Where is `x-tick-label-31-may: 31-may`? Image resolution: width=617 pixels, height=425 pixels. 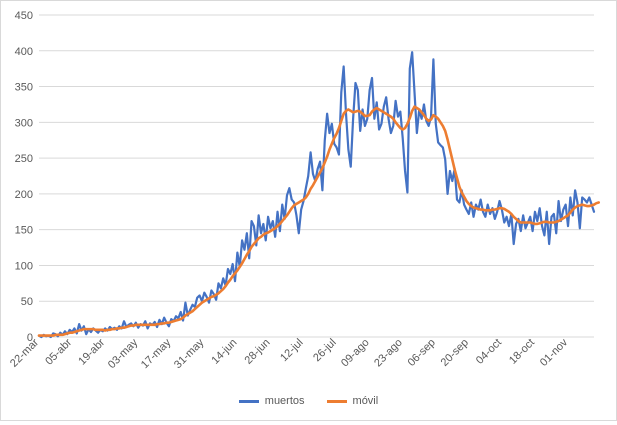 x-tick-label-31-may: 31-may is located at coordinates (189, 353).